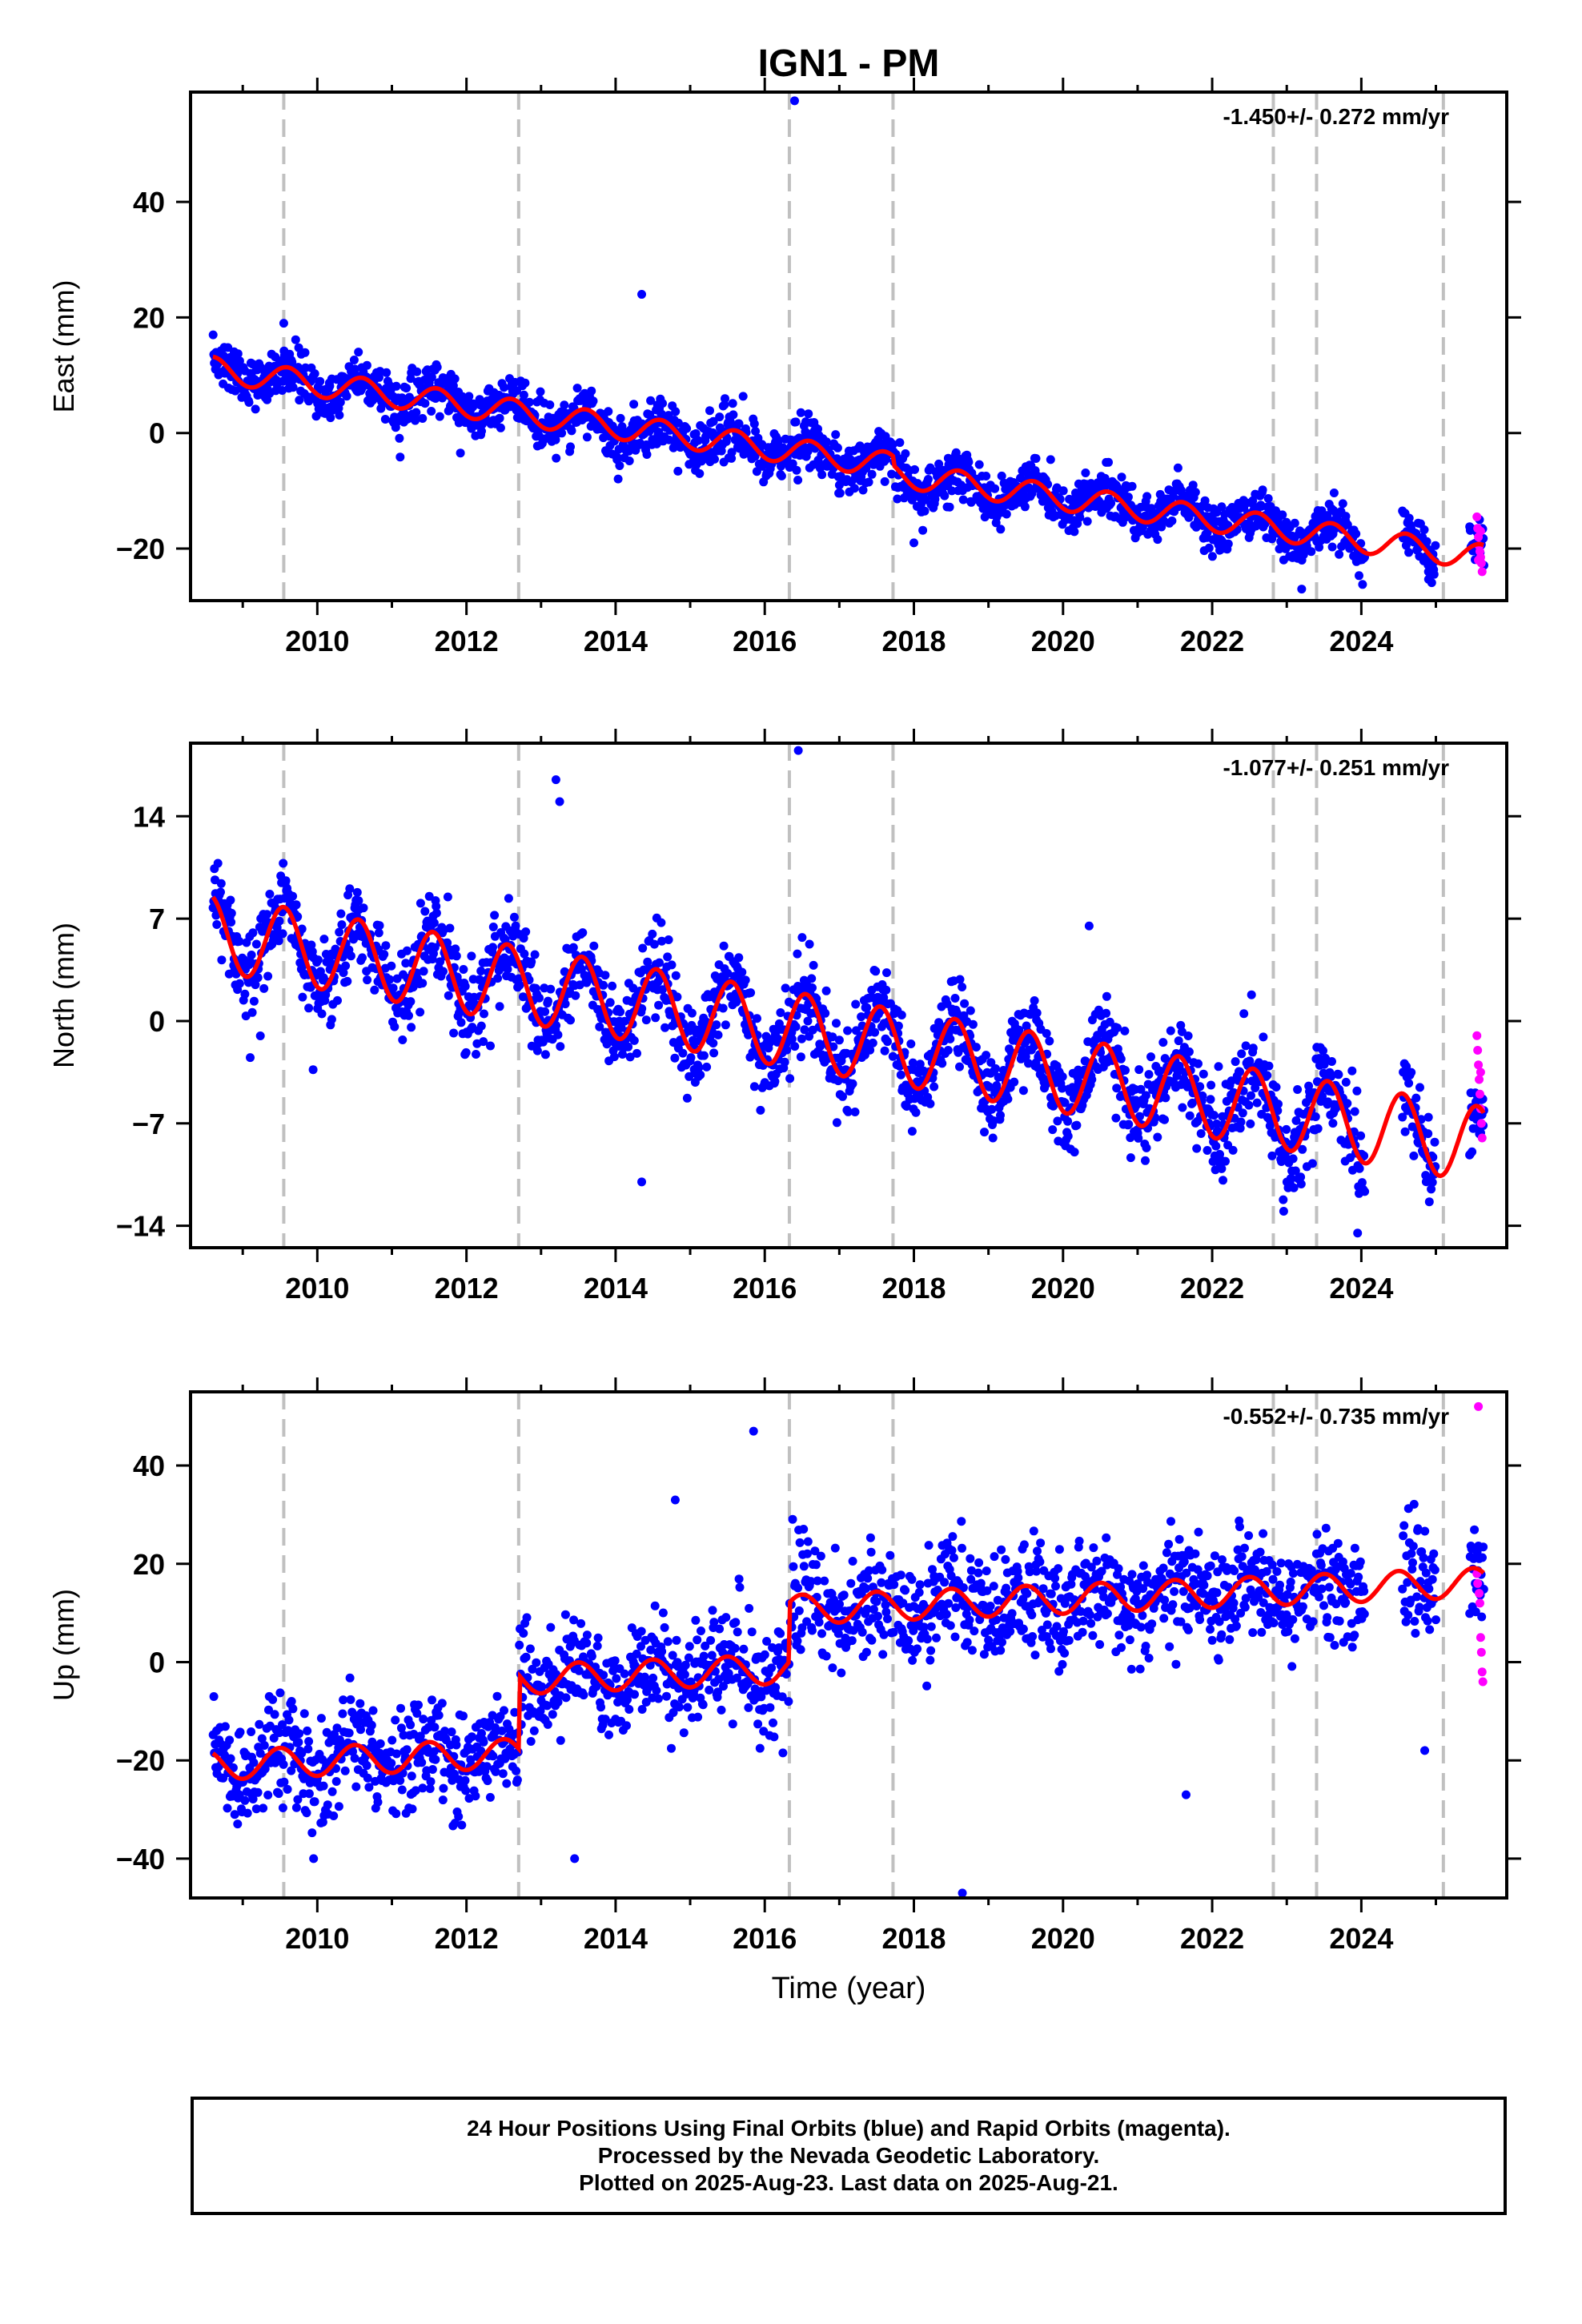  What do you see at coordinates (140, 1227) in the screenshot?
I see `y-tick-label: −14` at bounding box center [140, 1227].